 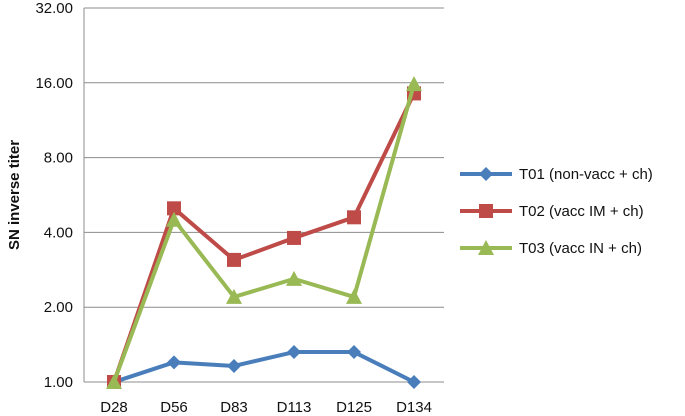 What do you see at coordinates (58, 232) in the screenshot?
I see `y-tick-label: 4.00` at bounding box center [58, 232].